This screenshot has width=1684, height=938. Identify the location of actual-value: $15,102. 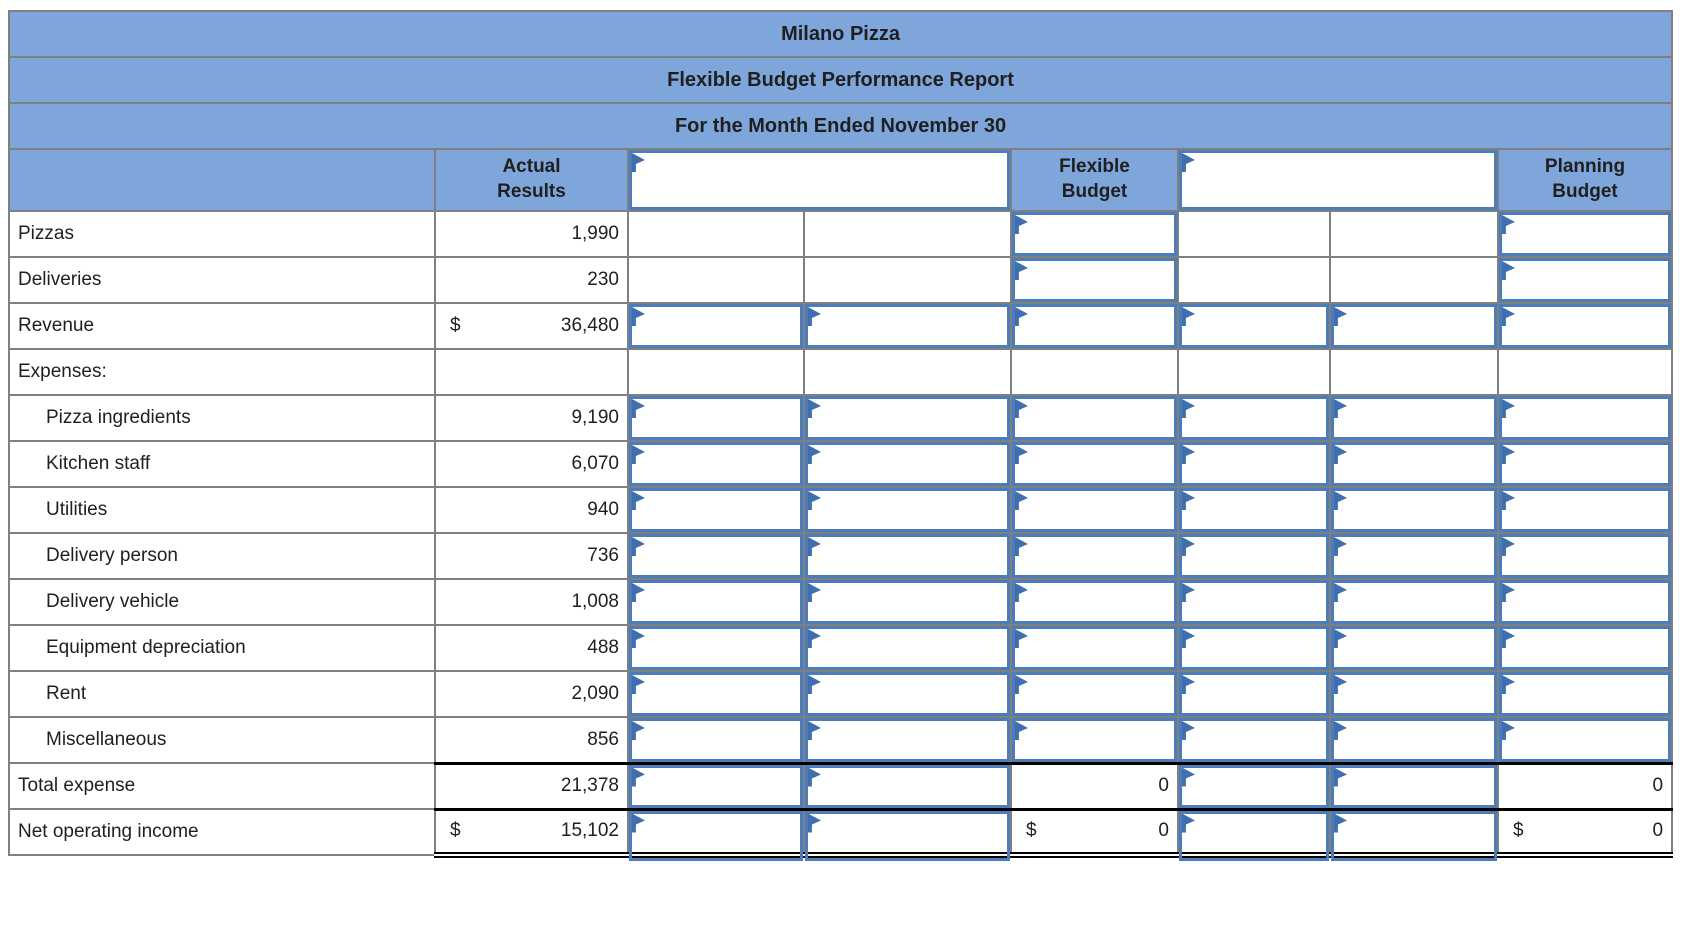
(531, 832).